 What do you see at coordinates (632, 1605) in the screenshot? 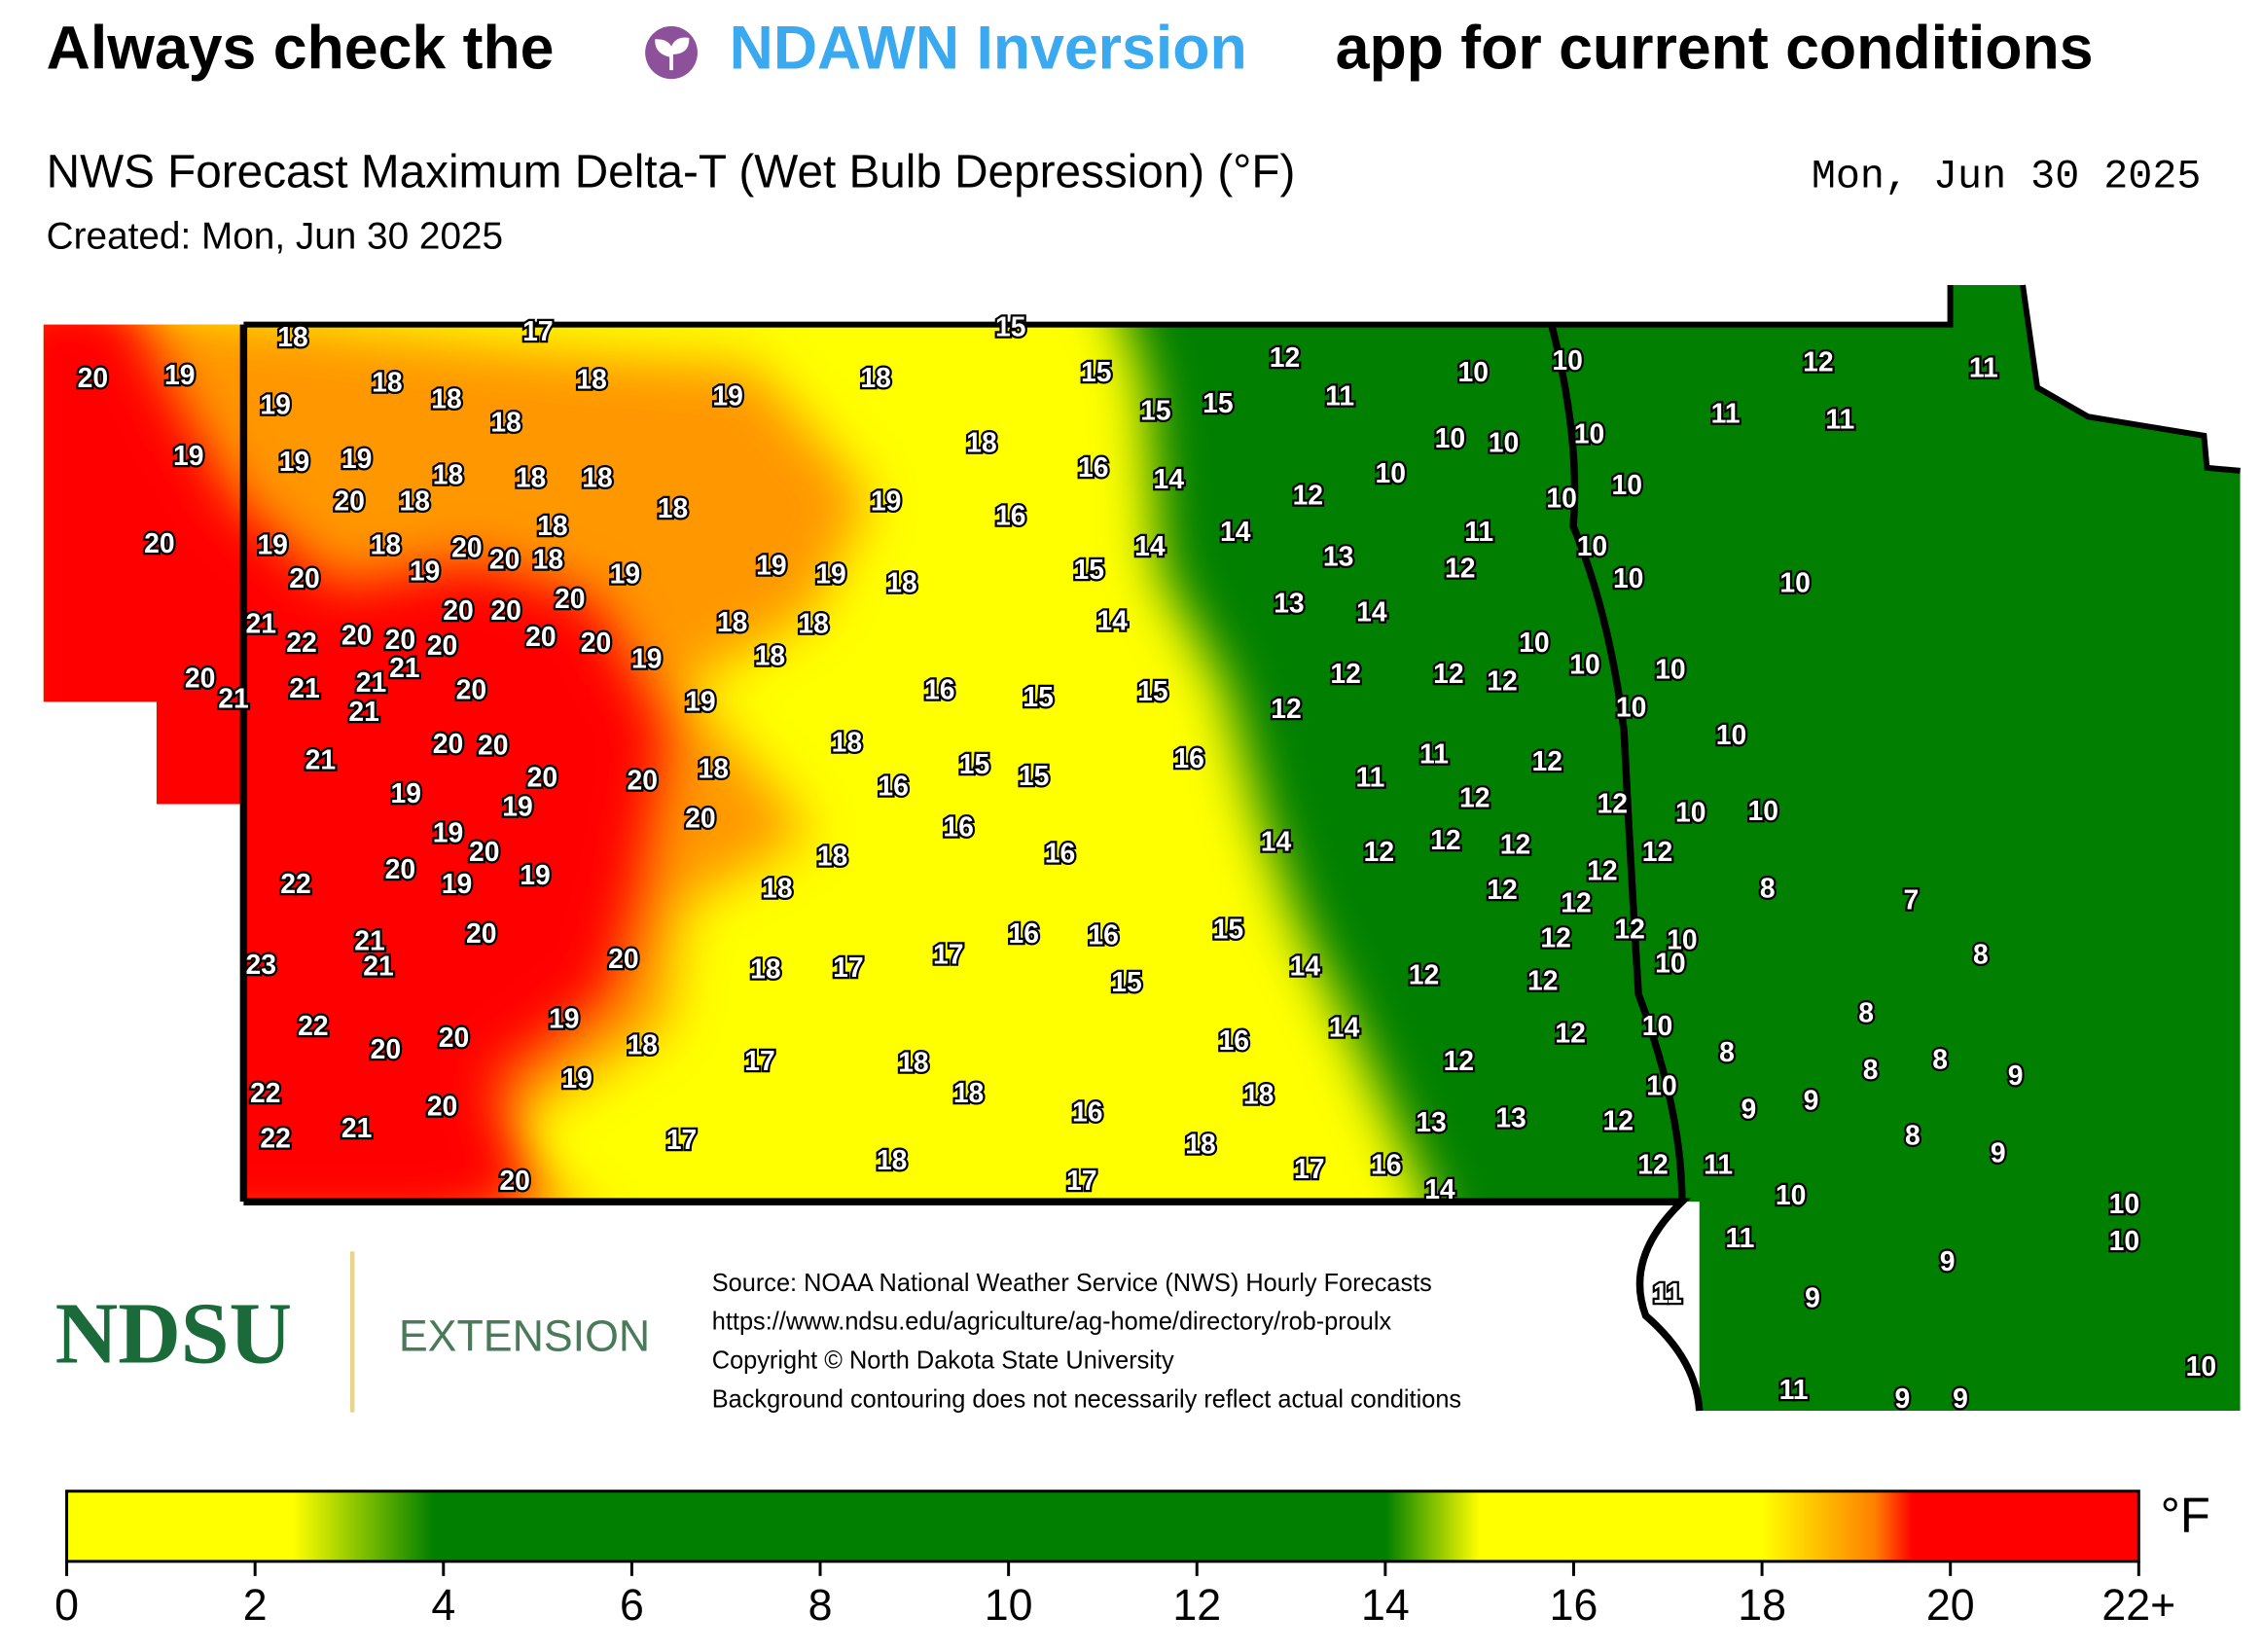
I see `tick-label: 6` at bounding box center [632, 1605].